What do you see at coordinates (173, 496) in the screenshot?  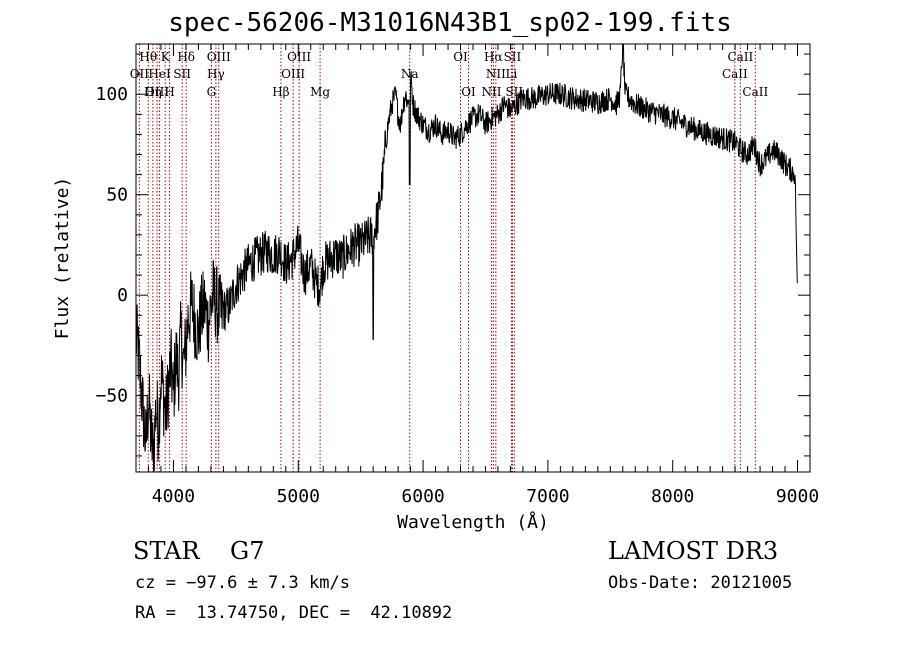 I see `x-tick-label: 4000` at bounding box center [173, 496].